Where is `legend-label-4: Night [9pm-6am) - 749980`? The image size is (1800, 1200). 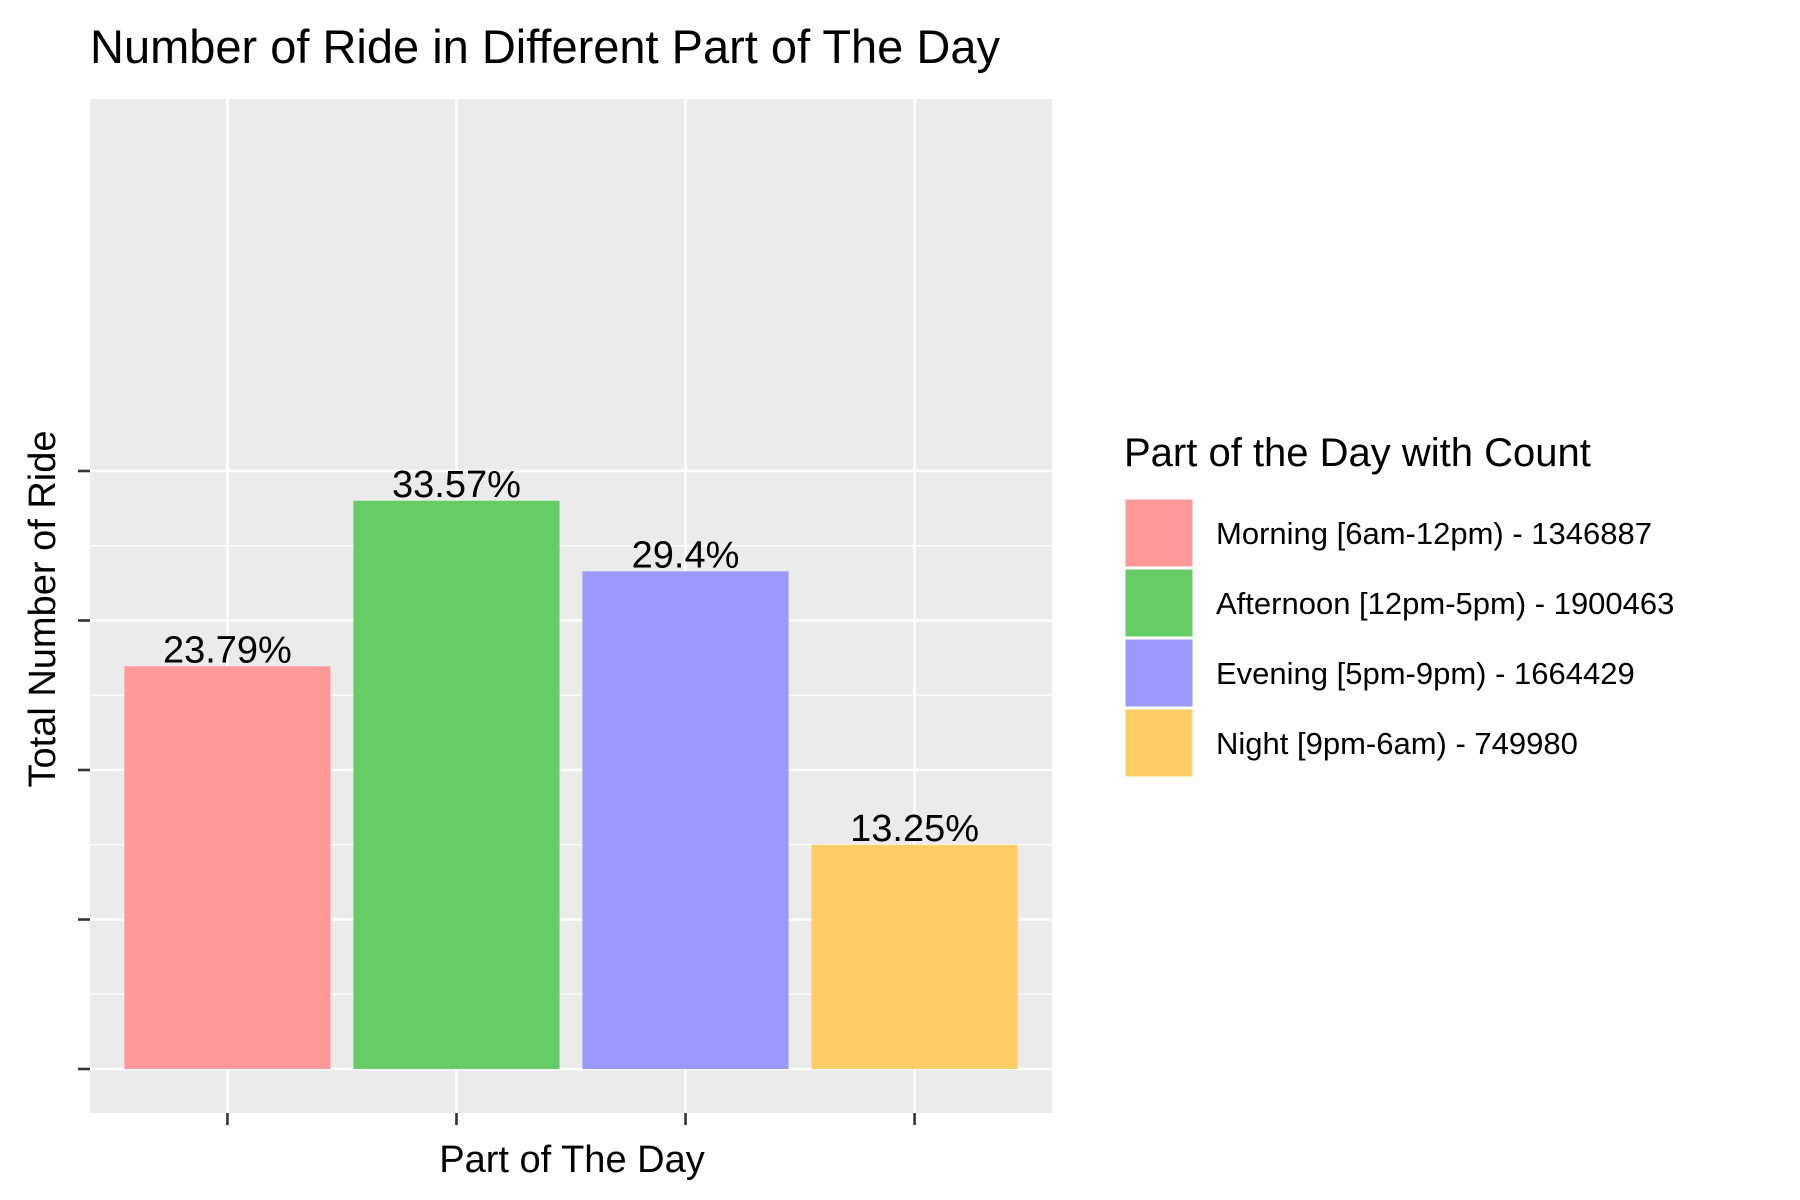 legend-label-4: Night [9pm-6am) - 749980 is located at coordinates (1397, 743).